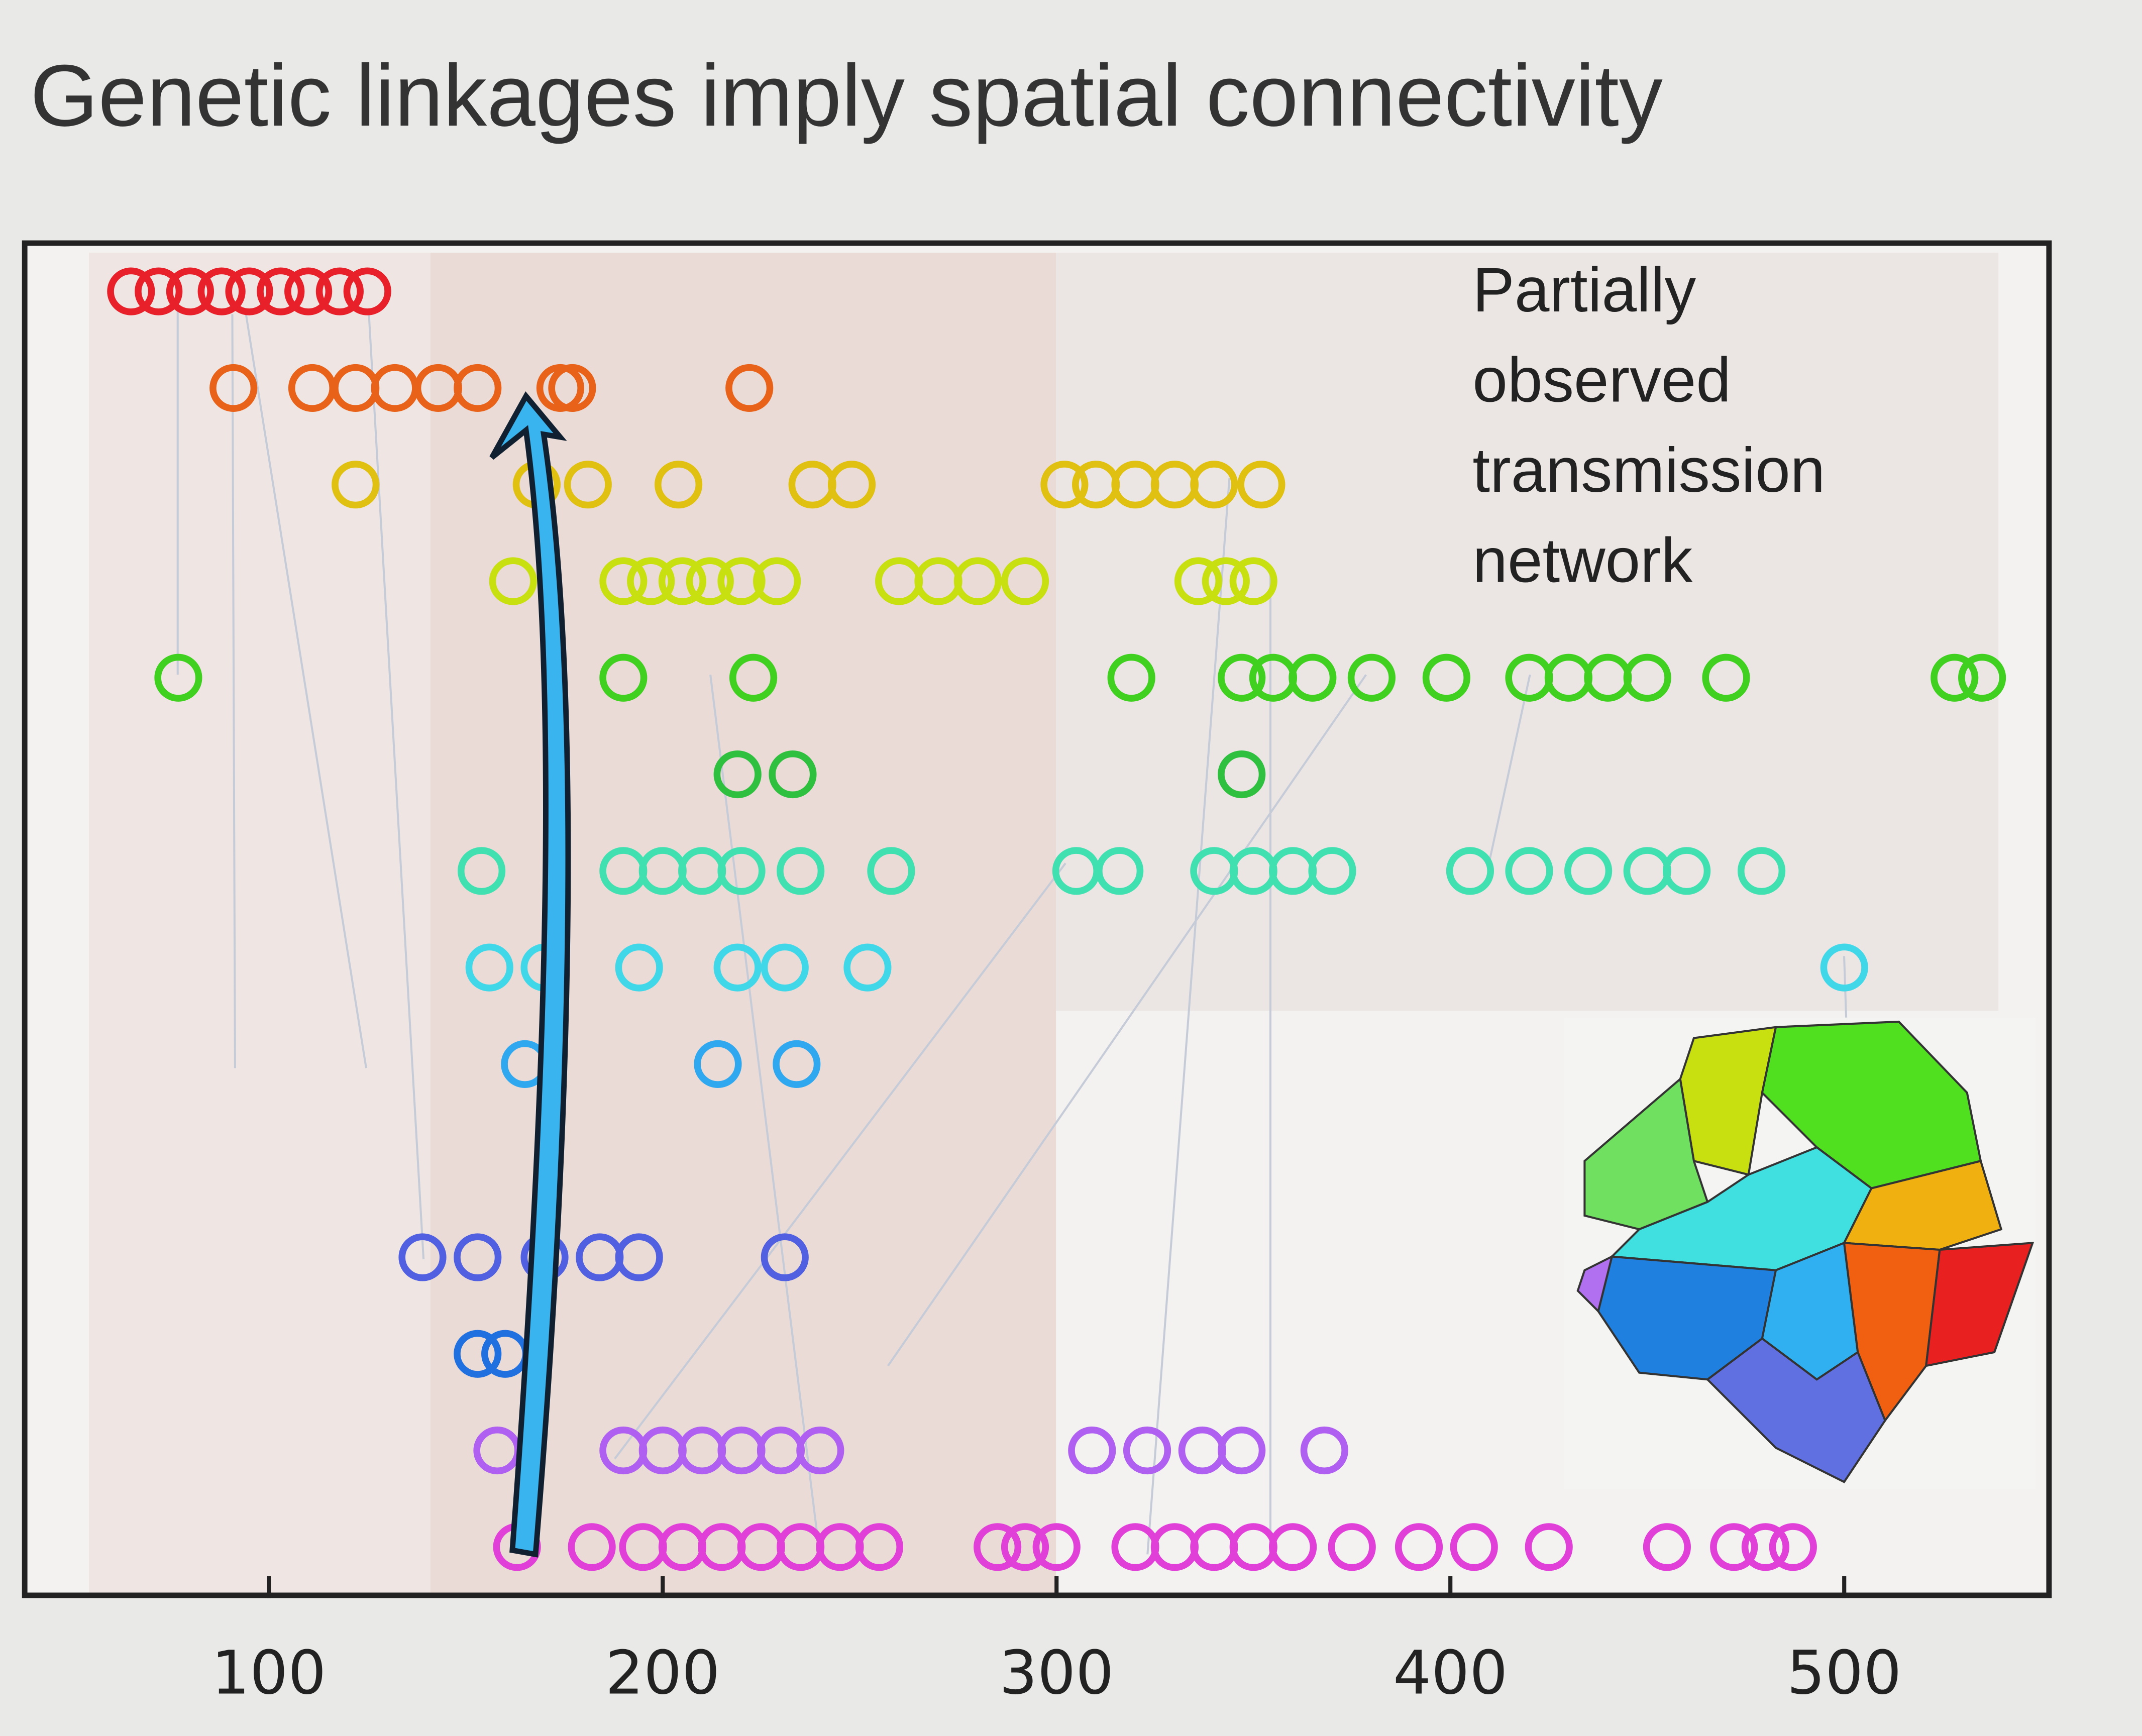 This screenshot has height=1736, width=2142. What do you see at coordinates (1584, 290) in the screenshot?
I see `annotation-line: Partially` at bounding box center [1584, 290].